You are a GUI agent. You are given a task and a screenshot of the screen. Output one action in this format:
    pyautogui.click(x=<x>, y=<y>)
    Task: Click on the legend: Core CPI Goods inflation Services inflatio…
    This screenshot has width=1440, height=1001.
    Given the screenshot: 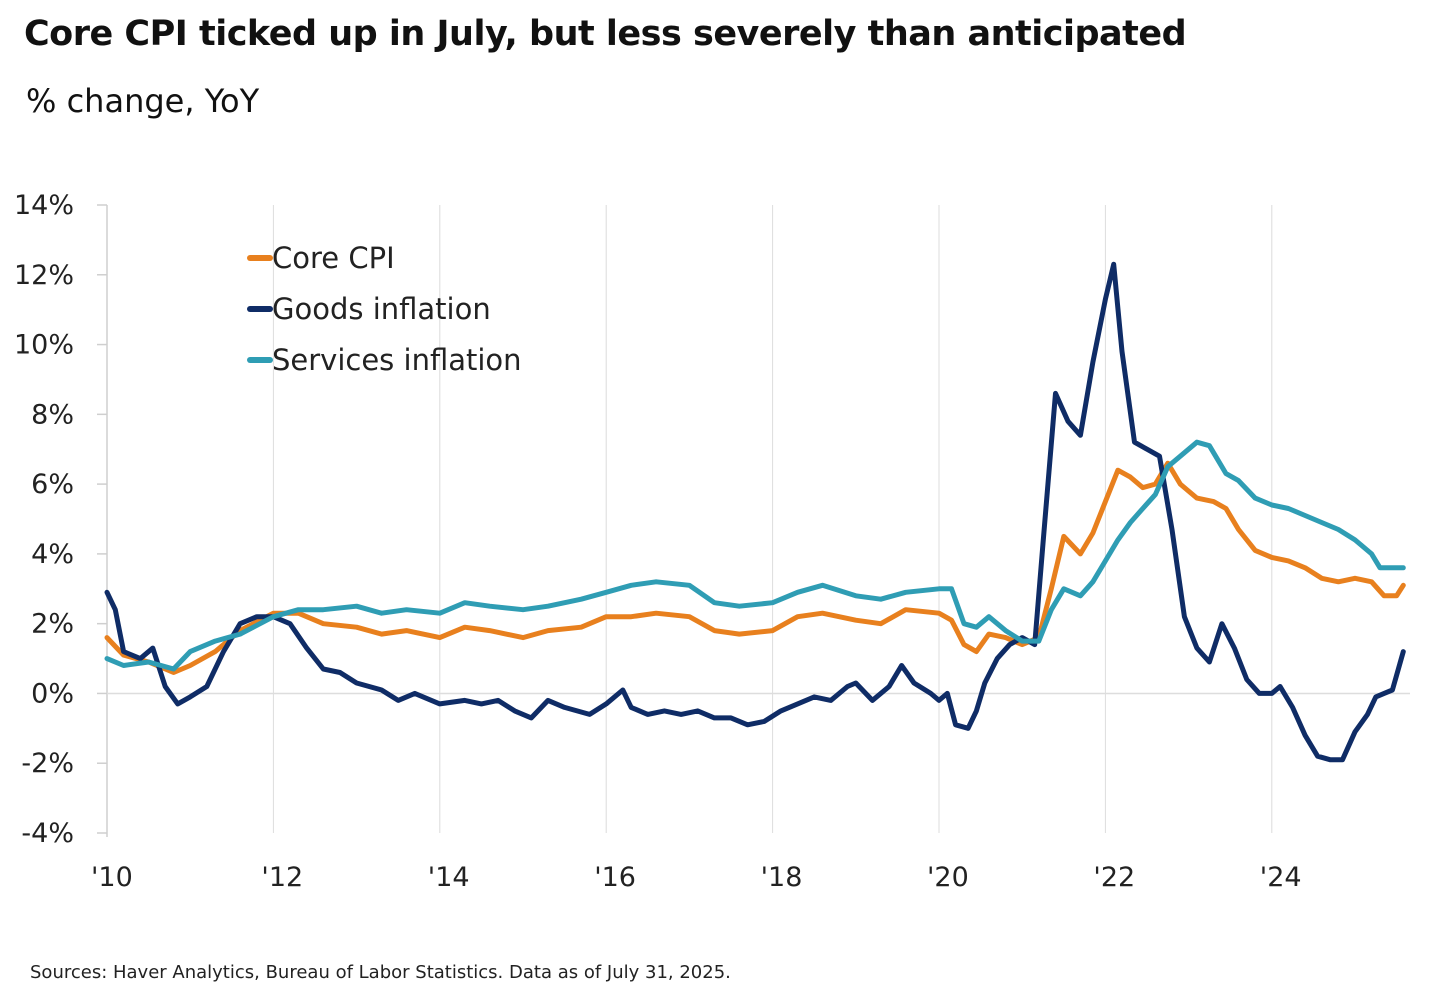 What is the action you would take?
    pyautogui.click(x=384, y=309)
    